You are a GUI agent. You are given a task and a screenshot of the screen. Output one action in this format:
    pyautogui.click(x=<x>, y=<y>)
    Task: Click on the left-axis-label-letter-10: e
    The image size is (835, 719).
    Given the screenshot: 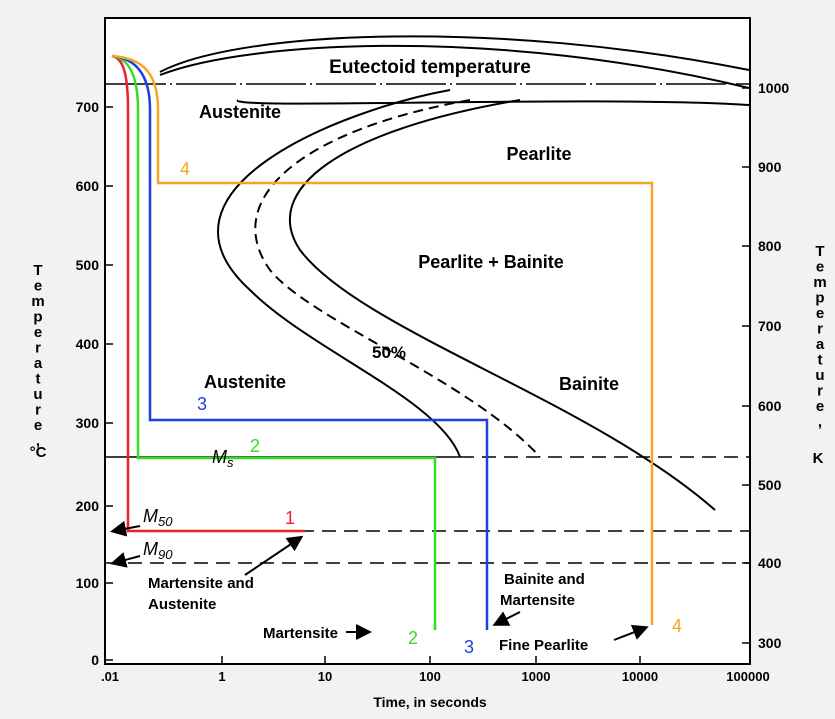 What is the action you would take?
    pyautogui.click(x=38, y=425)
    